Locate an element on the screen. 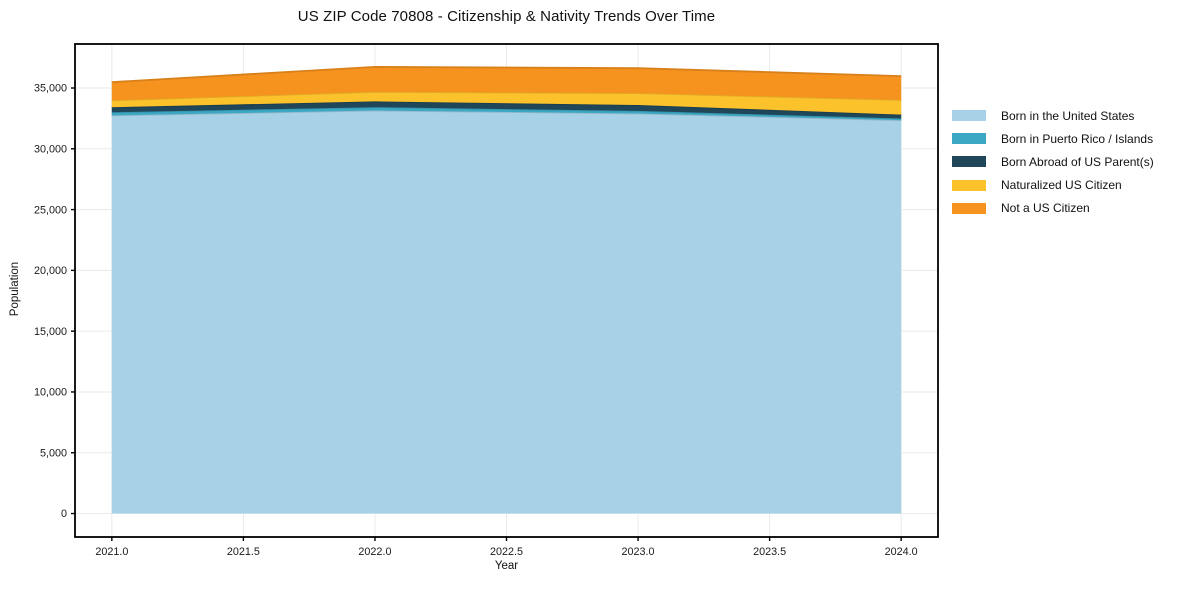  y-tick-label: 30,000 is located at coordinates (50, 150).